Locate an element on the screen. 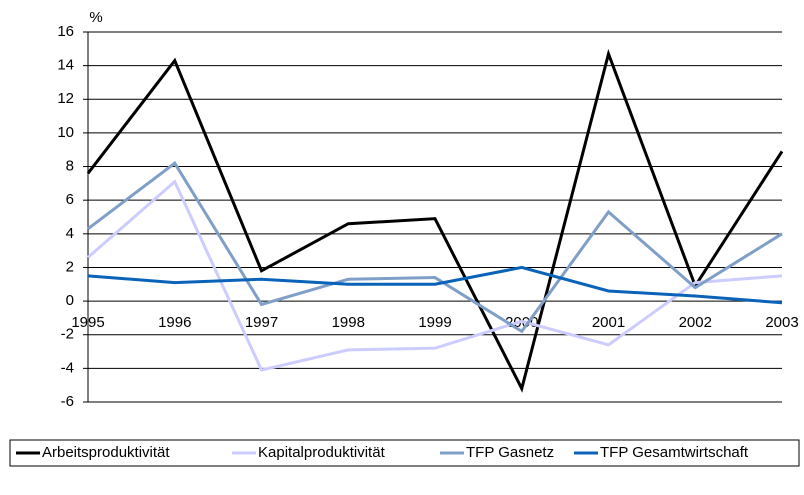 The width and height of the screenshot is (804, 495). y-tick-label: 12 is located at coordinates (65, 98).